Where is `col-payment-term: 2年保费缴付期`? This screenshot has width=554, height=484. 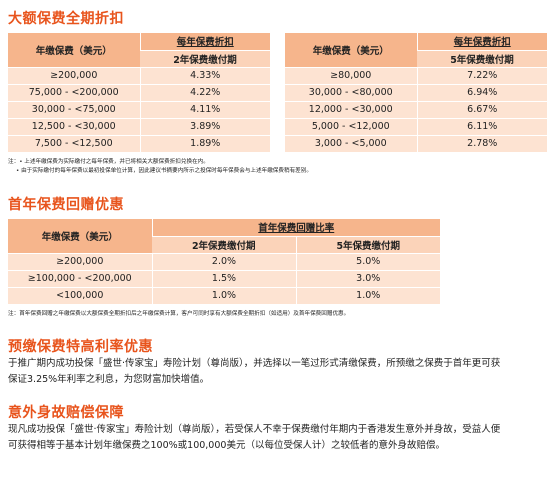
col-payment-term: 2年保费缴付期 is located at coordinates (205, 59).